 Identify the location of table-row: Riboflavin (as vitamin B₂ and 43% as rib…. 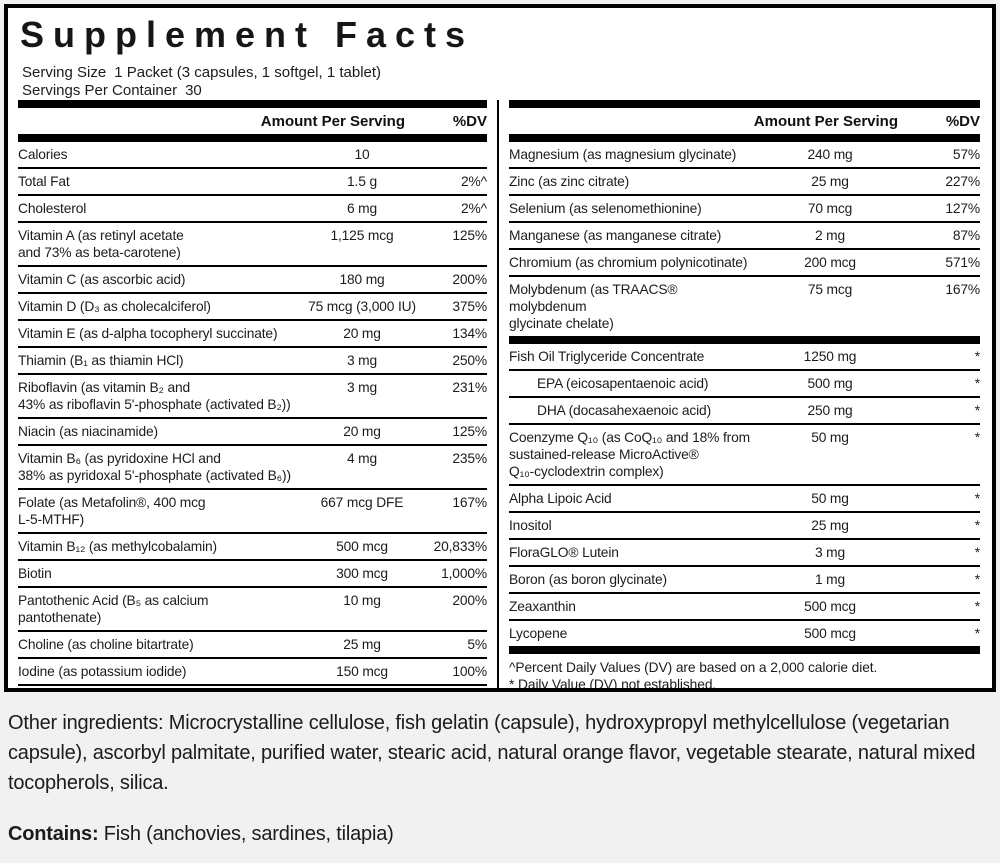
(252, 397).